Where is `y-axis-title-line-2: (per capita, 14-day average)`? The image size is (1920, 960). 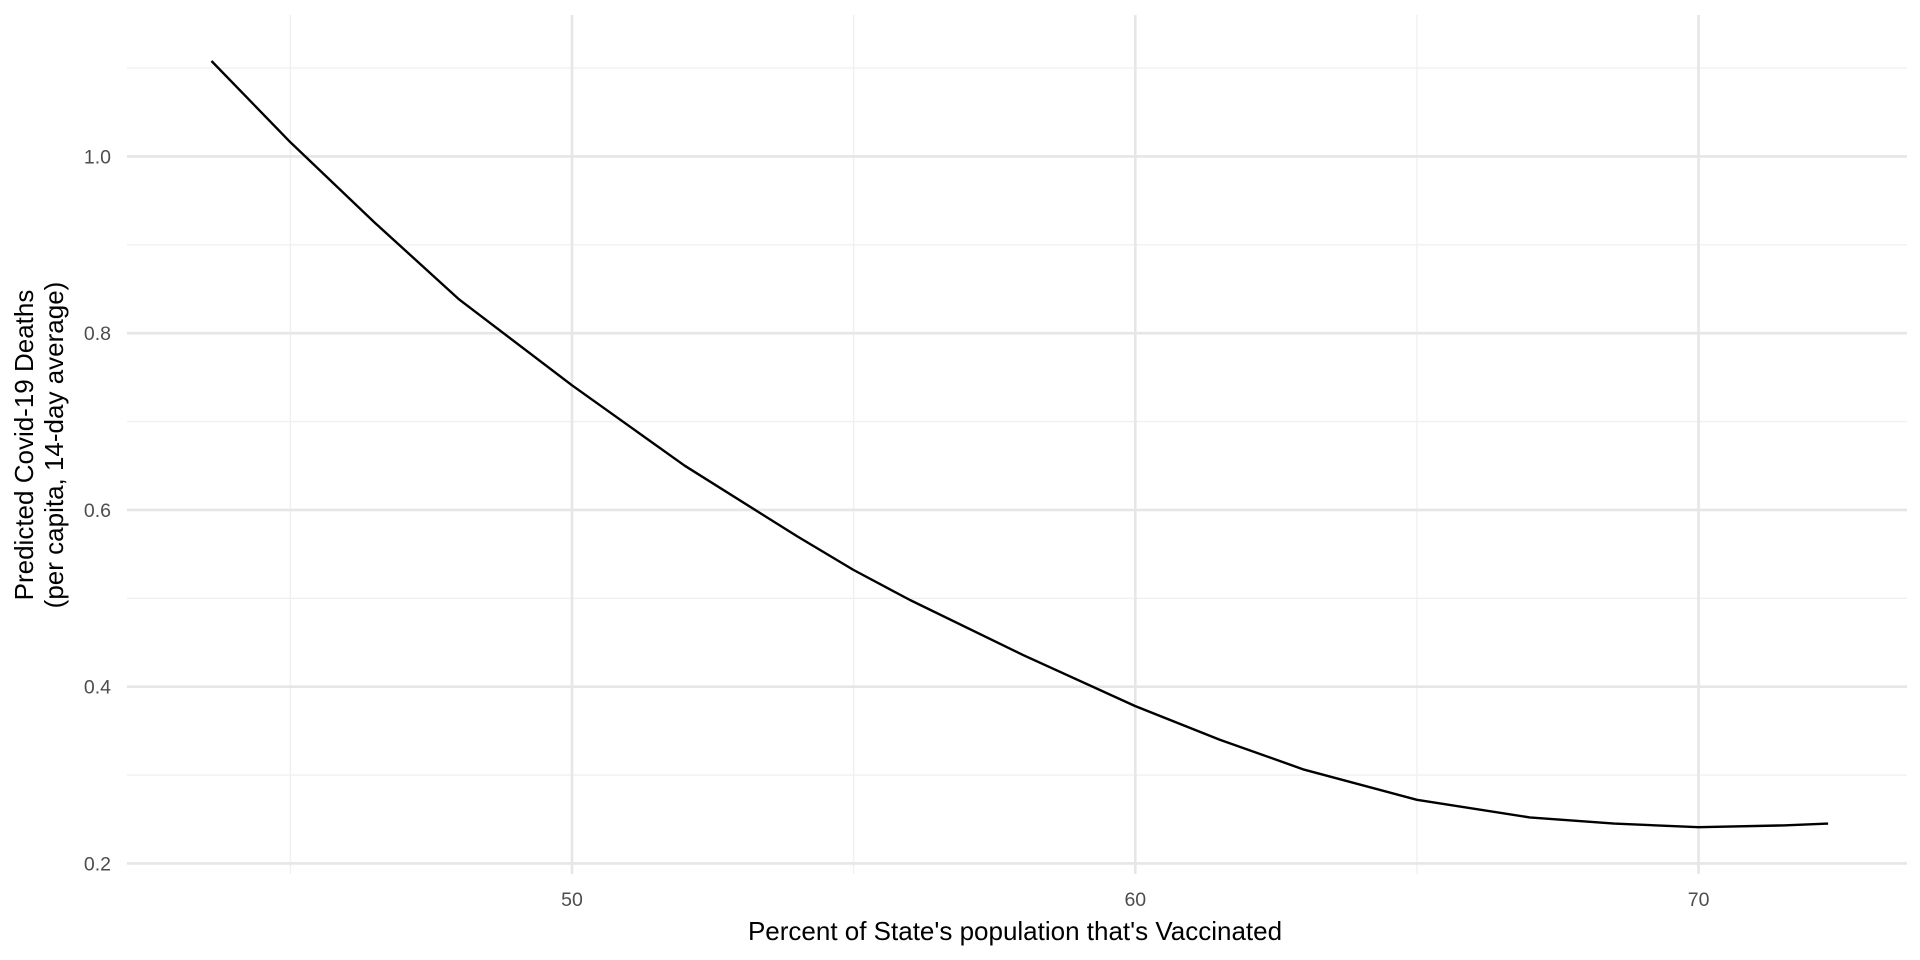
y-axis-title-line-2: (per capita, 14-day average) is located at coordinates (54, 445).